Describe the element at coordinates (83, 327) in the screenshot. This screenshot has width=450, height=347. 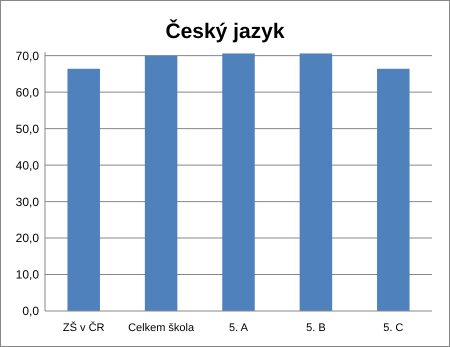
I see `x-tick-label: ZŠ v ČR` at that location.